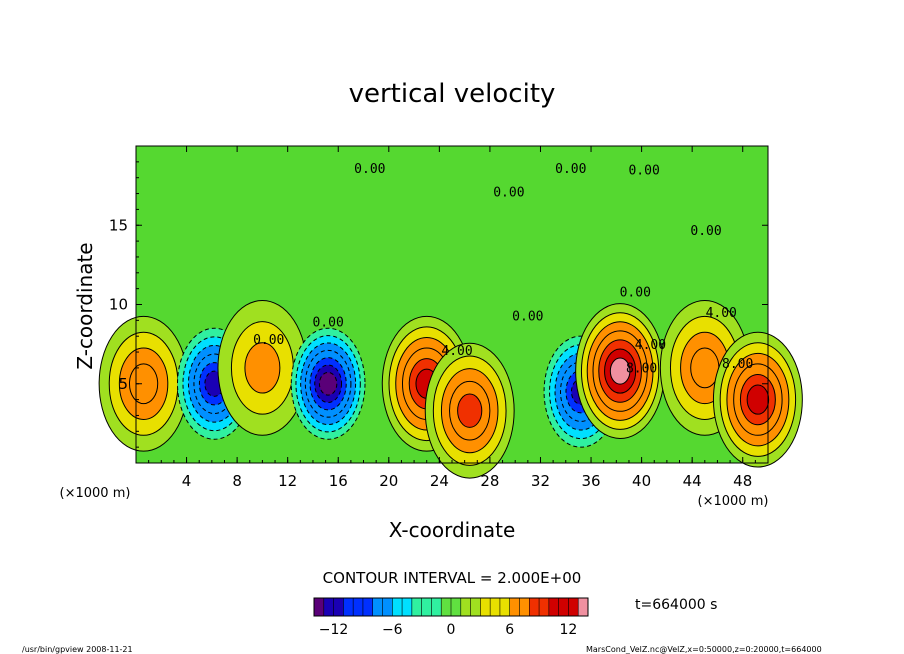 The width and height of the screenshot is (904, 654). Describe the element at coordinates (287, 481) in the screenshot. I see `x-tick-label: 12` at that location.